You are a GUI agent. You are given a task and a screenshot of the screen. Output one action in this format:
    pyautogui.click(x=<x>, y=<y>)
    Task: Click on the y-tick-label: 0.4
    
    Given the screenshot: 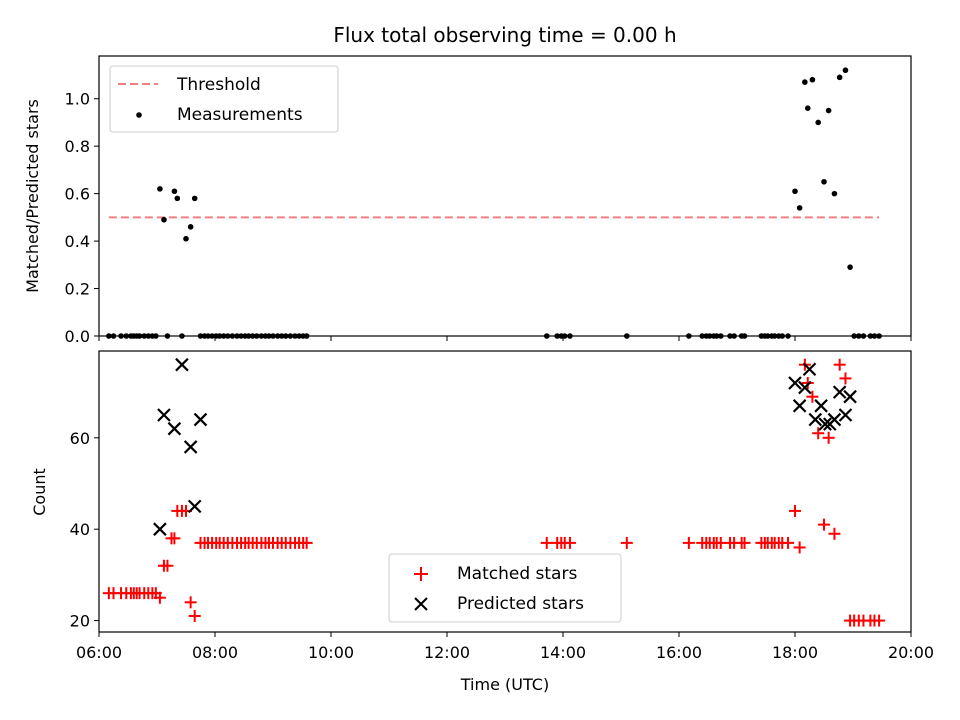 What is the action you would take?
    pyautogui.click(x=77, y=241)
    